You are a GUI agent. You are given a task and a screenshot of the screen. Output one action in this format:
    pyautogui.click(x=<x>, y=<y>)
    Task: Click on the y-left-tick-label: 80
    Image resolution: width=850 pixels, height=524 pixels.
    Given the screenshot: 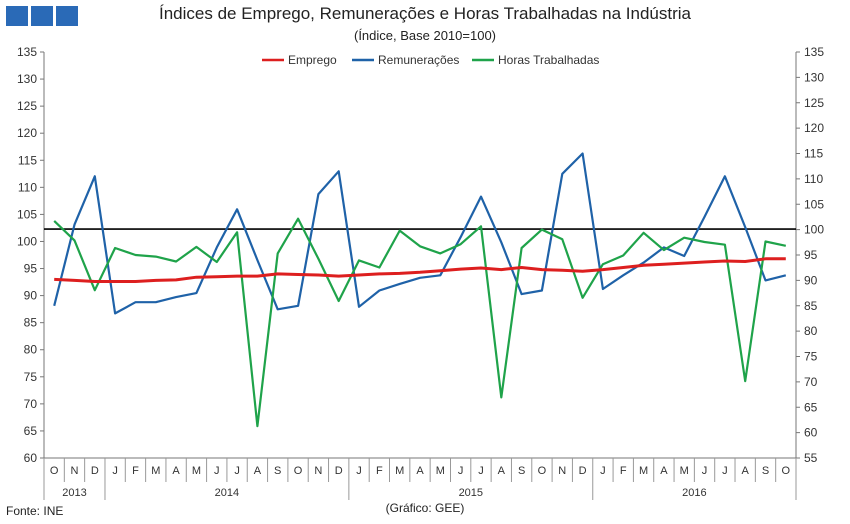 What is the action you would take?
    pyautogui.click(x=31, y=350)
    